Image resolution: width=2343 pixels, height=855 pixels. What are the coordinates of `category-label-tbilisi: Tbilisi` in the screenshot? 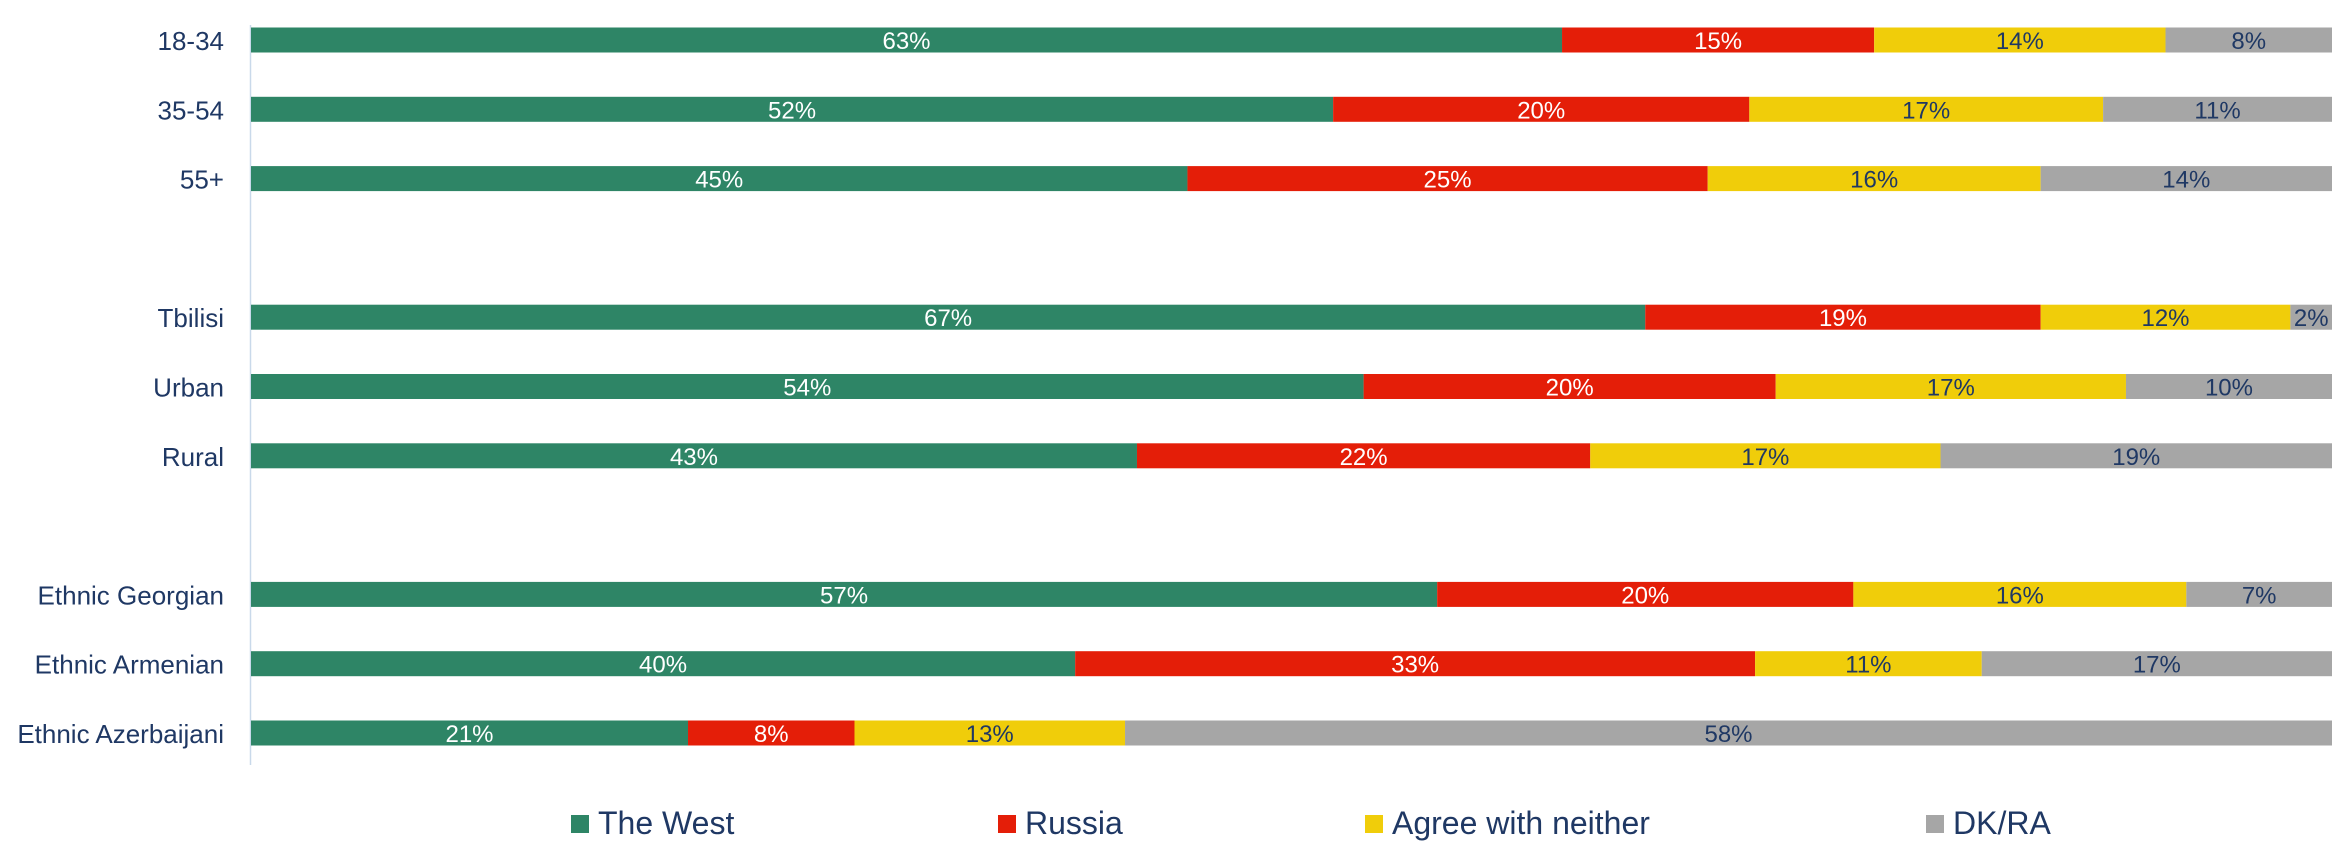 It's located at (191, 318).